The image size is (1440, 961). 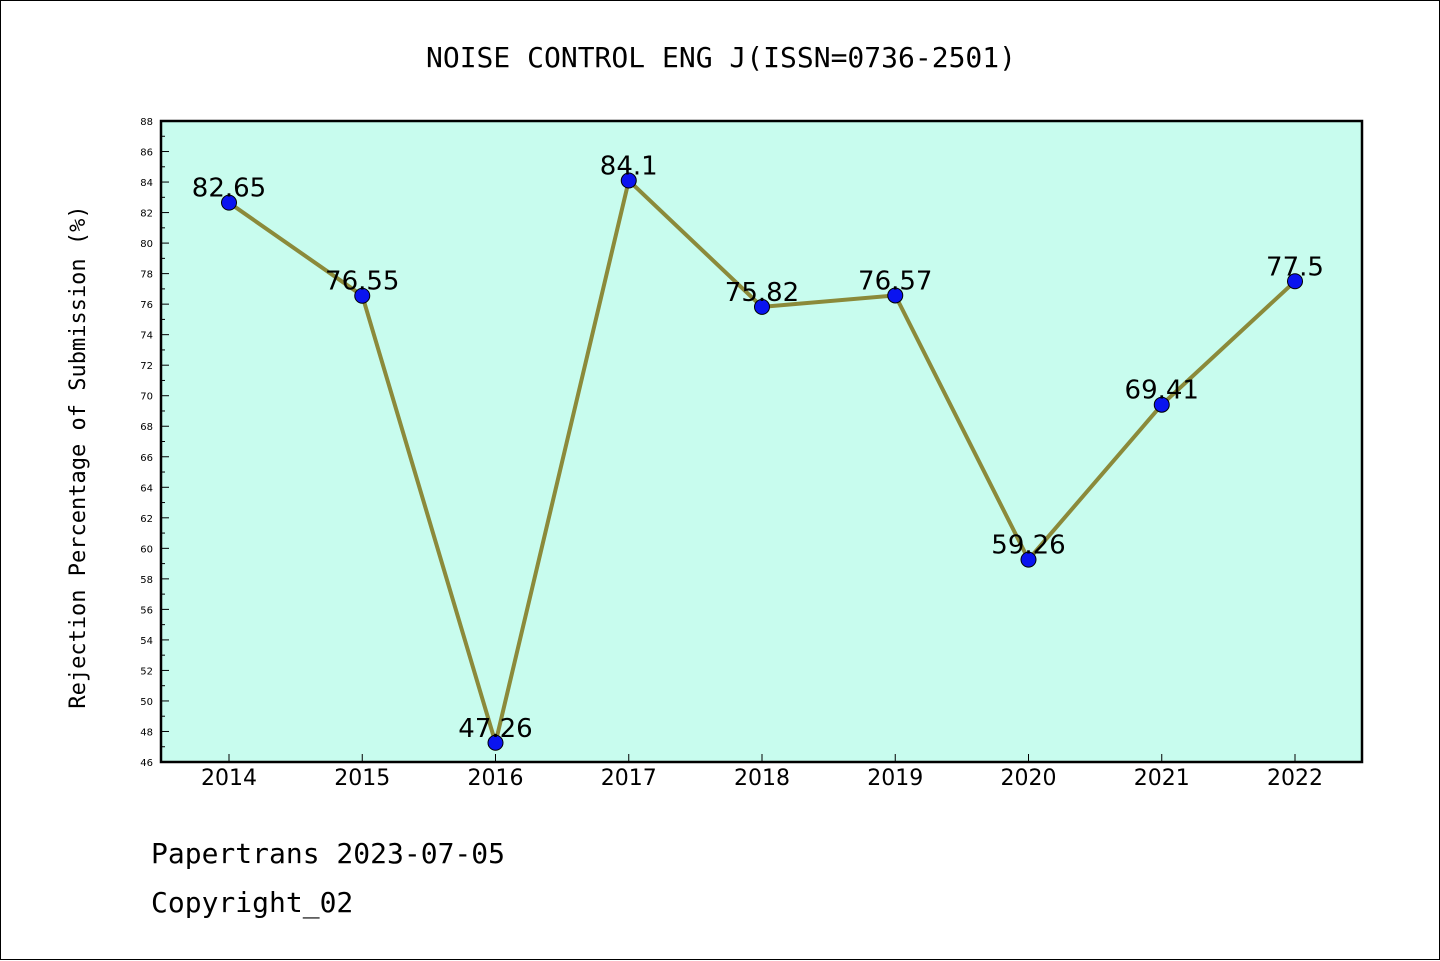 What do you see at coordinates (146, 549) in the screenshot?
I see `y-tick-label: 60` at bounding box center [146, 549].